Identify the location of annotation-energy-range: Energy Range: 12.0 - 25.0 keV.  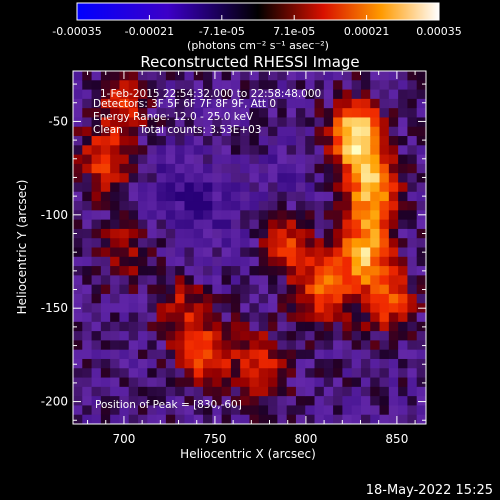
(173, 117).